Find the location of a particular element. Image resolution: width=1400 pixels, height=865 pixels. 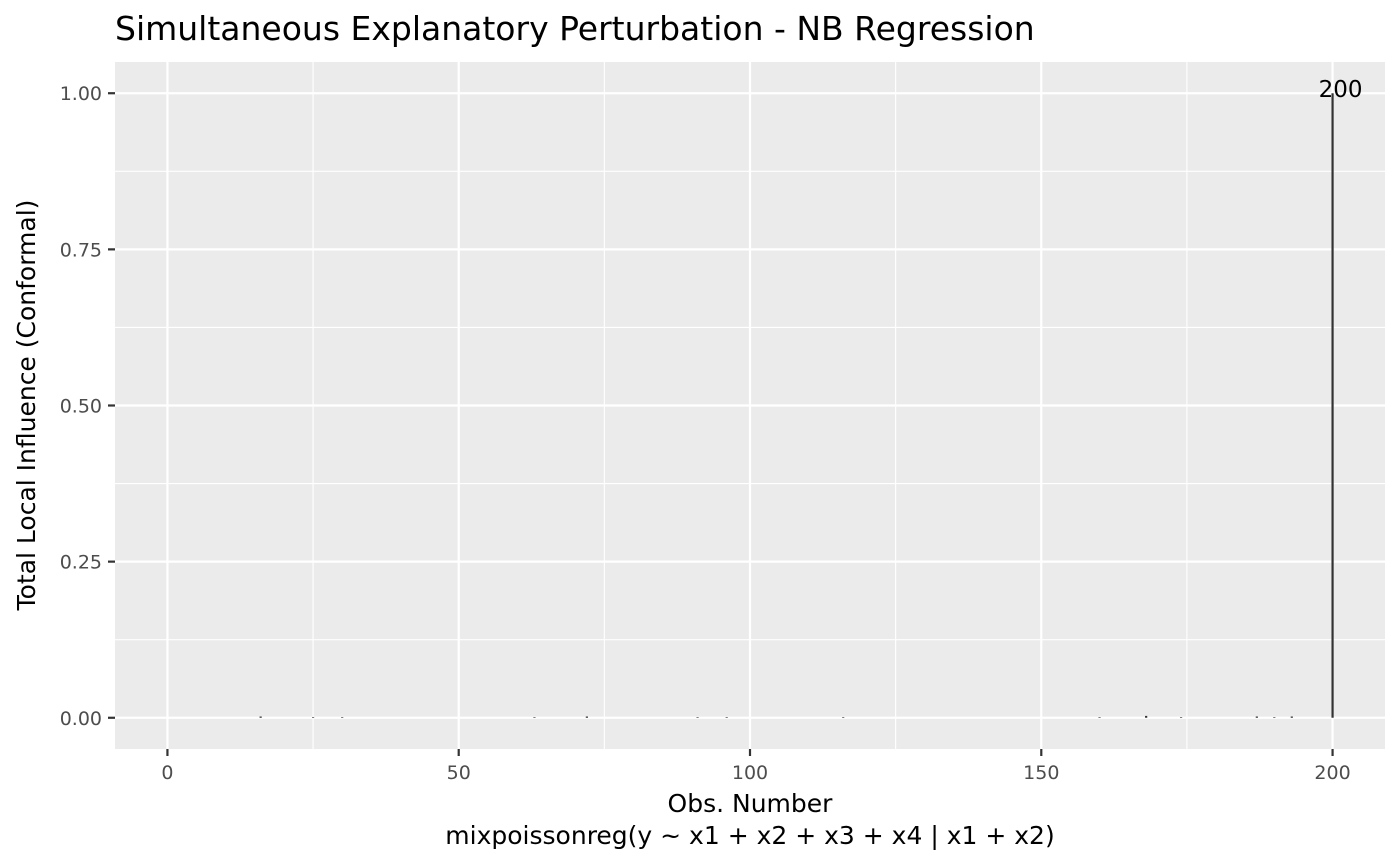

x-tick-label: 100 is located at coordinates (750, 773).